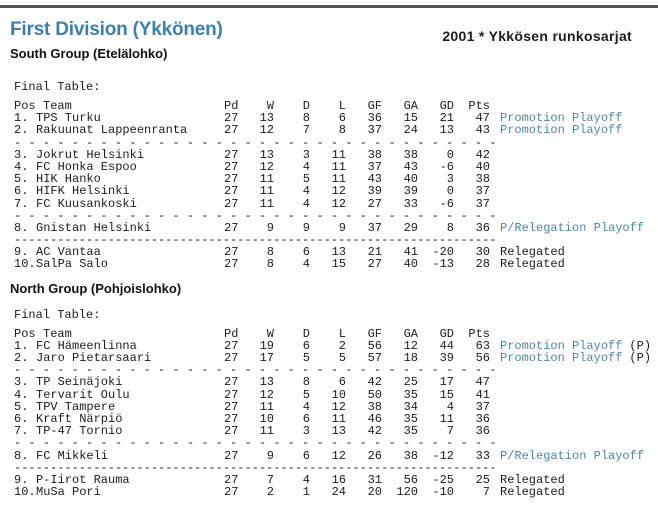  Describe the element at coordinates (96, 288) in the screenshot. I see `north-group-label: North Group (Pohjoislohko)` at that location.